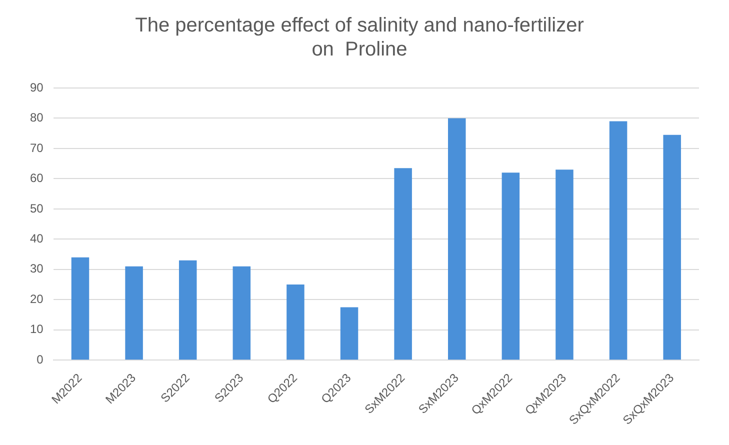 This screenshot has height=445, width=729. Describe the element at coordinates (37, 329) in the screenshot. I see `y-tick-label: 10` at that location.